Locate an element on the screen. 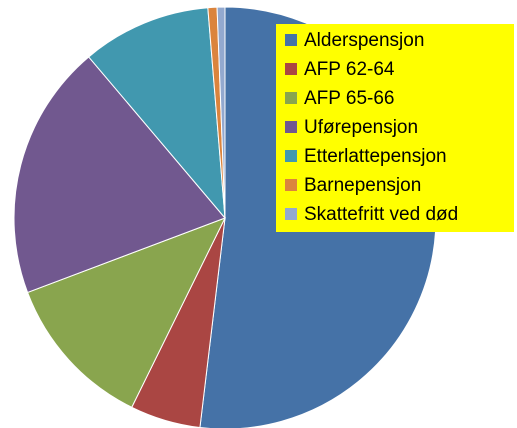  legend-label: Alderspensjon is located at coordinates (364, 40).